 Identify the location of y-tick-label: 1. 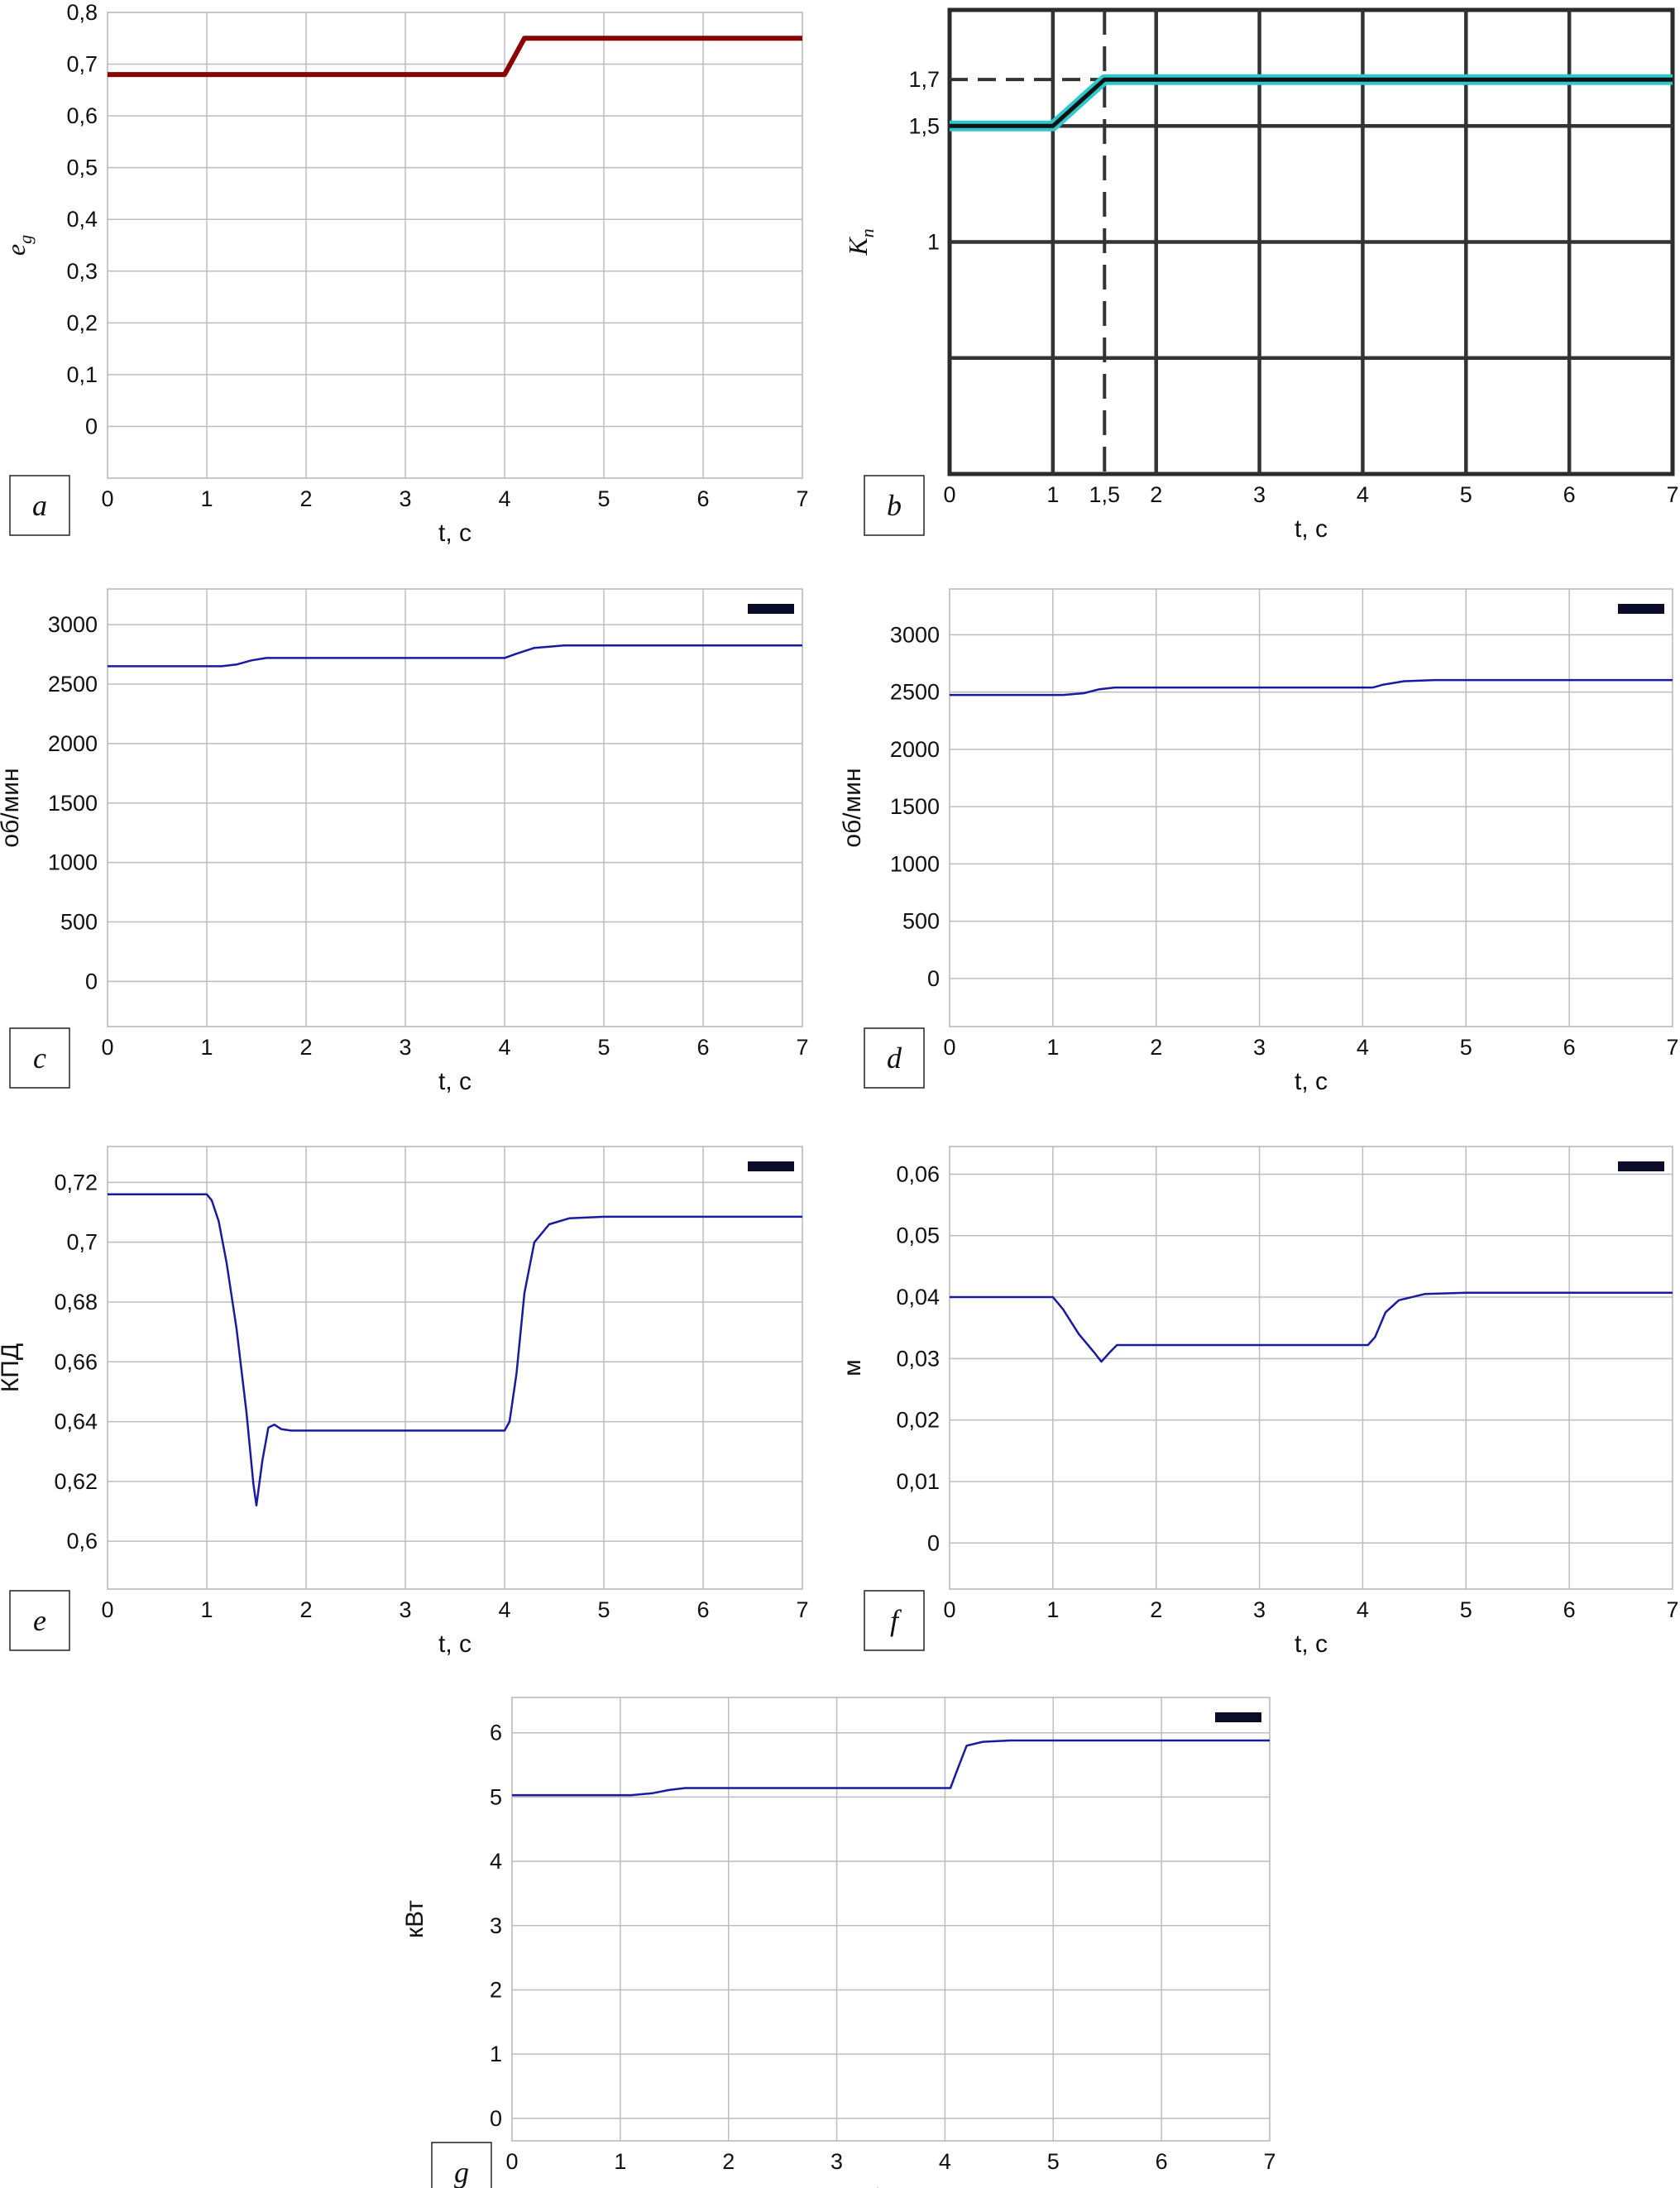
(933, 242).